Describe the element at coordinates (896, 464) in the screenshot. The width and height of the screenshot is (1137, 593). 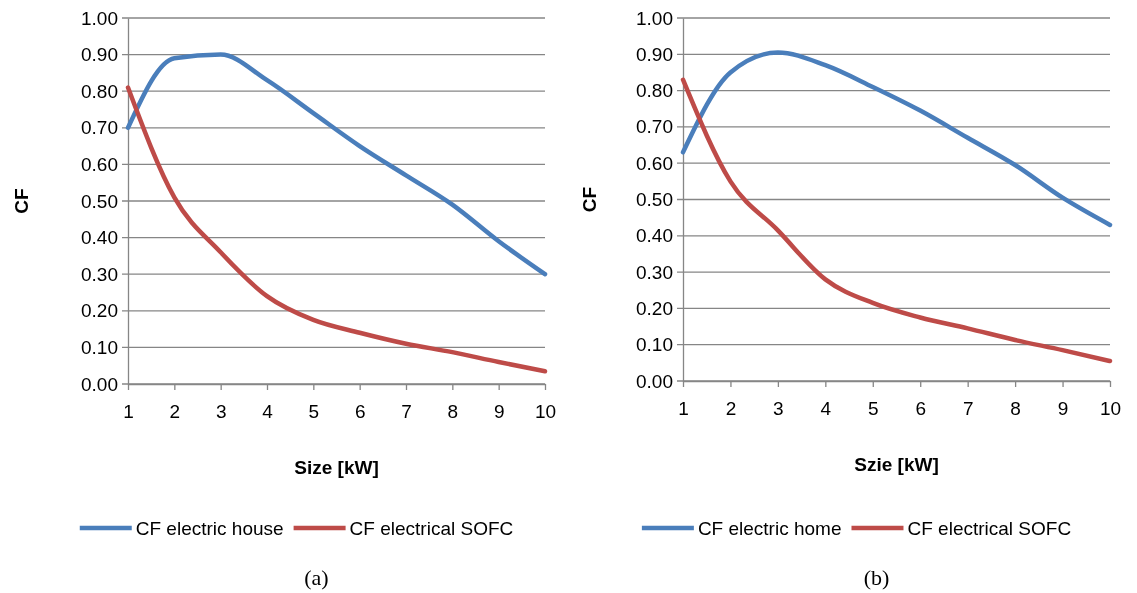
I see `x-axis-title: Szie [kW]` at that location.